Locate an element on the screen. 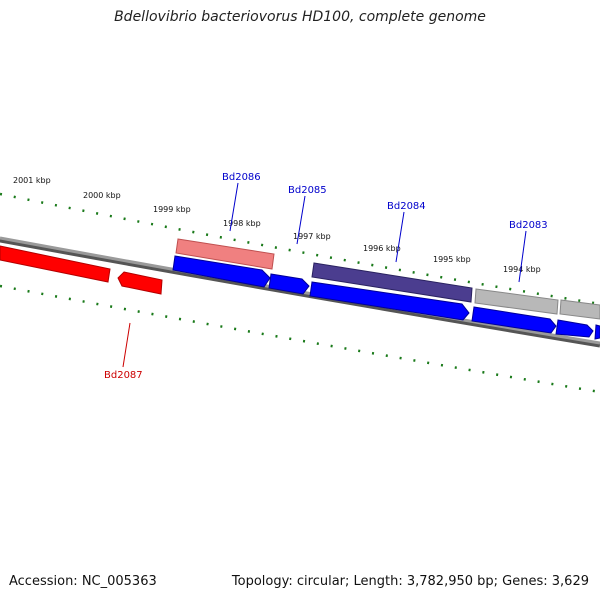 This screenshot has height=600, width=600. scale-label: 1998 kbp is located at coordinates (242, 223).